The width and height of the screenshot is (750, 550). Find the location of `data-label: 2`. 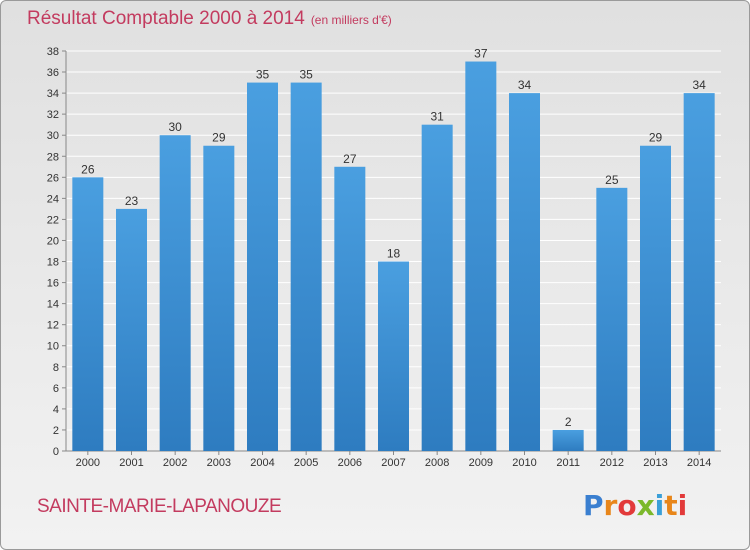

data-label: 2 is located at coordinates (568, 422).